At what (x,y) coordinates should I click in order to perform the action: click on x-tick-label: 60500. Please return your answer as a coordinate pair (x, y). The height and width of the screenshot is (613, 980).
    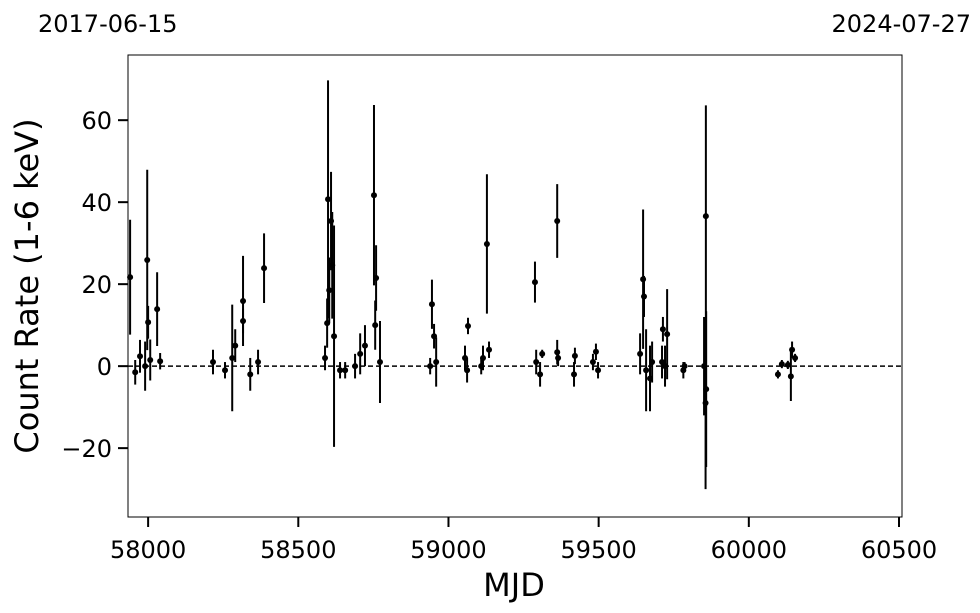
    Looking at the image, I should click on (899, 550).